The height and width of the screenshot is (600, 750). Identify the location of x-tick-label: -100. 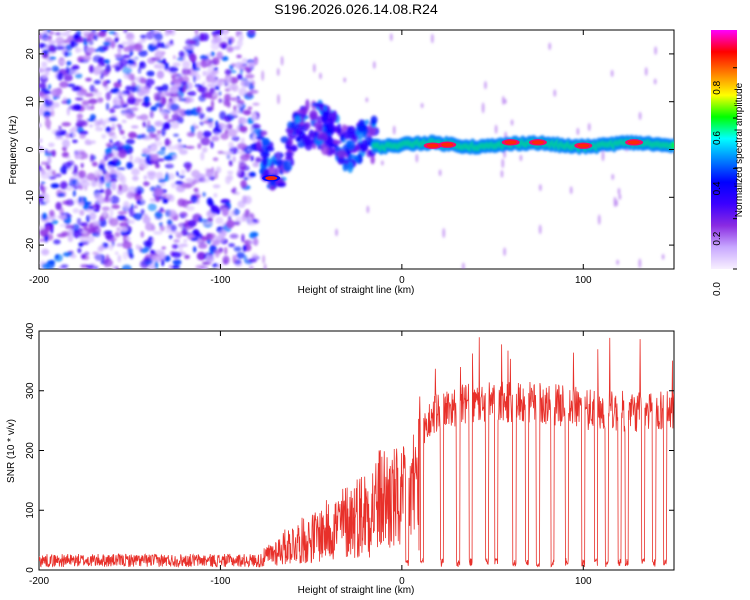
(220, 280).